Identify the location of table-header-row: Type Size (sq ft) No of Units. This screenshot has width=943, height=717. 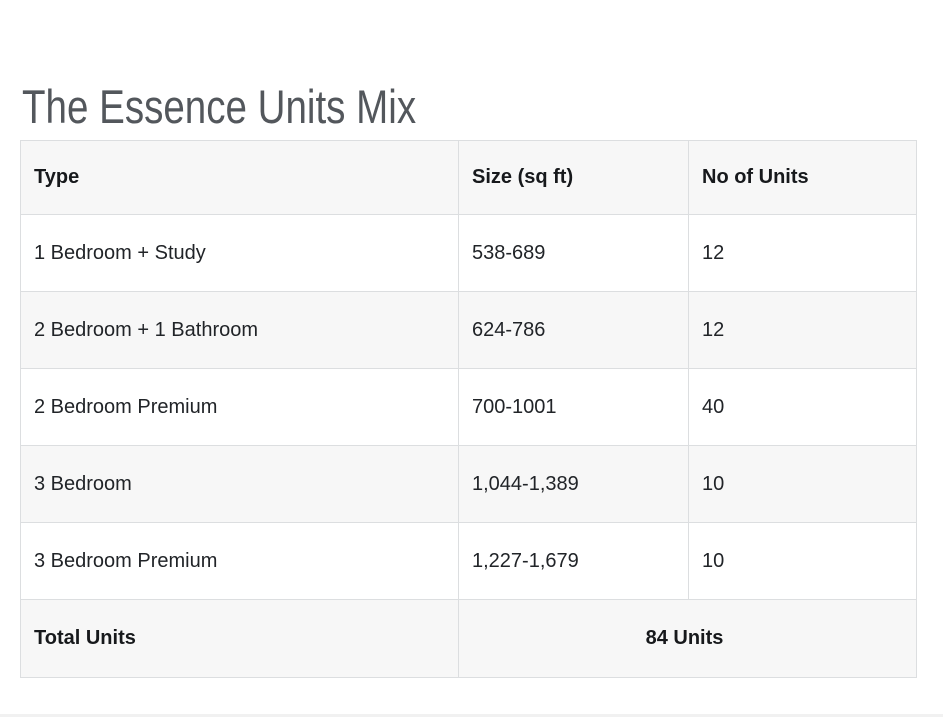
(468, 177).